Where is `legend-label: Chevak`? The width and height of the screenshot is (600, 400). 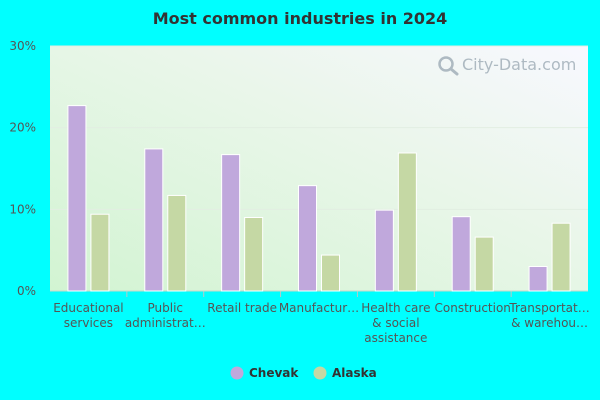
legend-label: Chevak is located at coordinates (274, 373).